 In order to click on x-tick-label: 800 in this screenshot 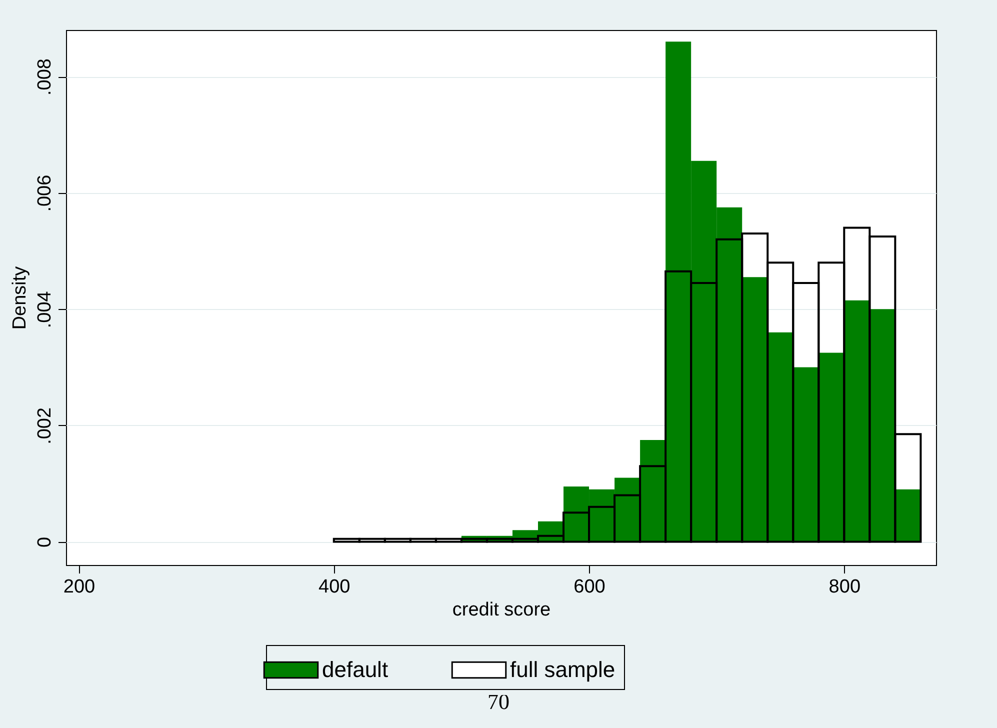, I will do `click(844, 587)`.